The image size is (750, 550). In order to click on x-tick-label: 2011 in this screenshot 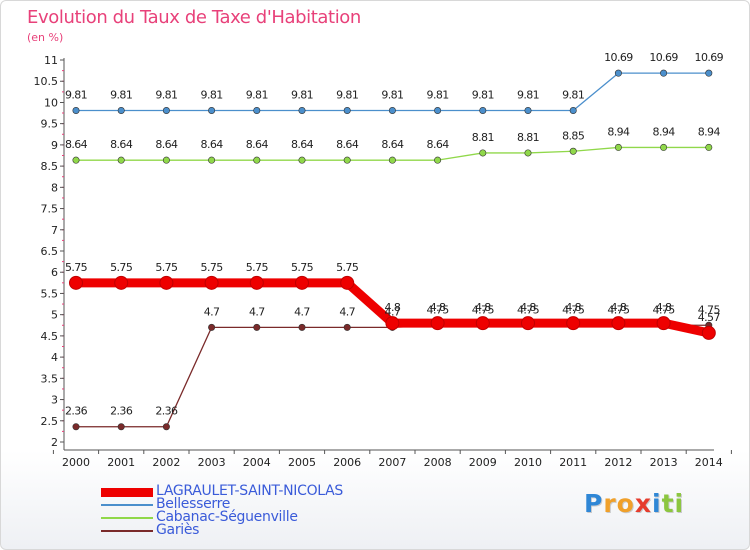, I will do `click(573, 462)`.